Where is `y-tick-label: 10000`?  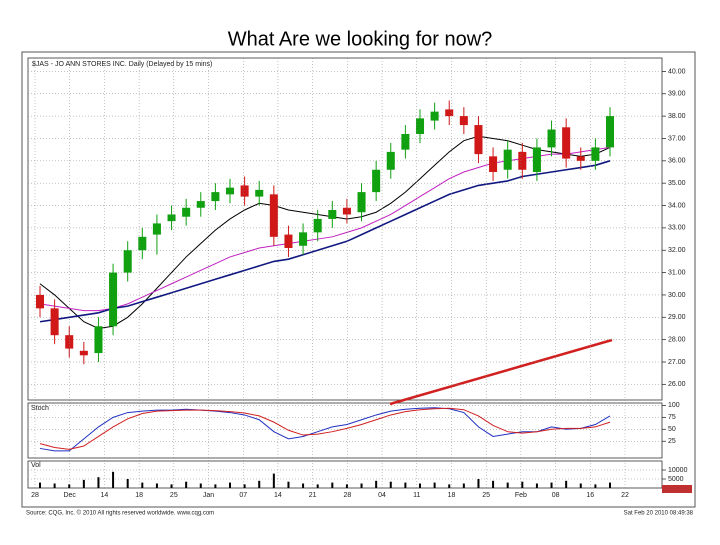 y-tick-label: 10000 is located at coordinates (678, 470).